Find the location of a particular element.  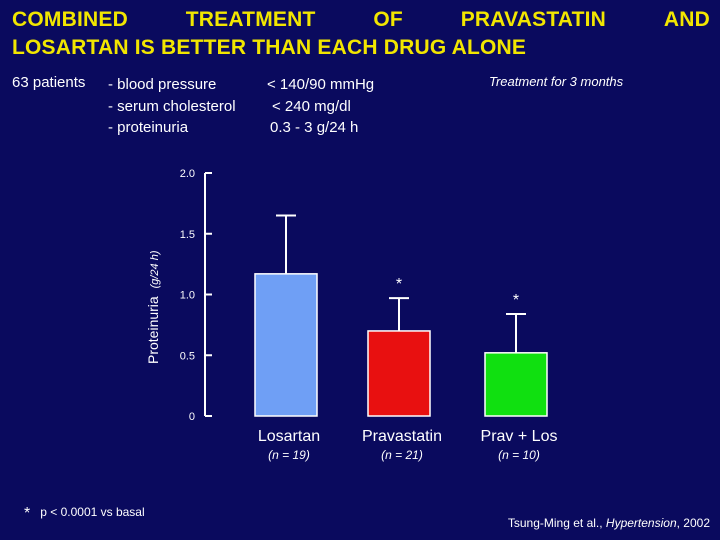

y-tick-label: 1.5 is located at coordinates (187, 235).